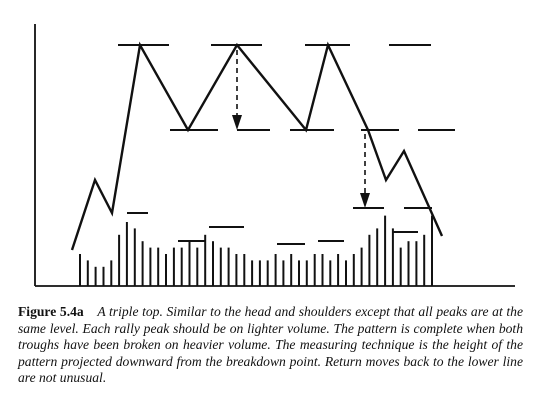  What do you see at coordinates (256, 250) in the screenshot?
I see `volume-bars` at bounding box center [256, 250].